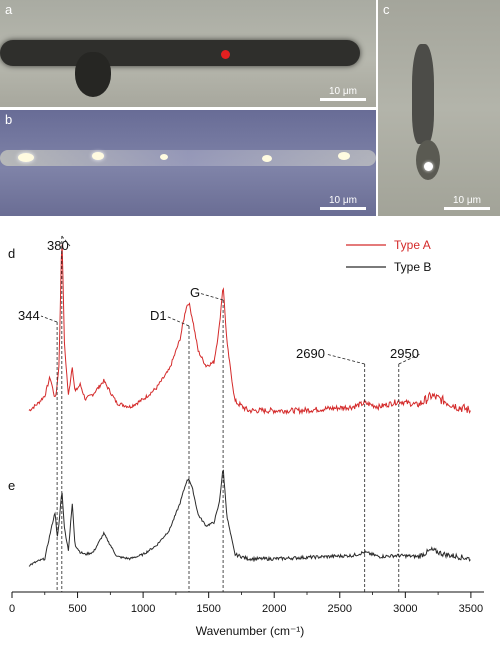 The height and width of the screenshot is (645, 500). Describe the element at coordinates (412, 245) in the screenshot. I see `legend-label-type-a: Type A` at that location.